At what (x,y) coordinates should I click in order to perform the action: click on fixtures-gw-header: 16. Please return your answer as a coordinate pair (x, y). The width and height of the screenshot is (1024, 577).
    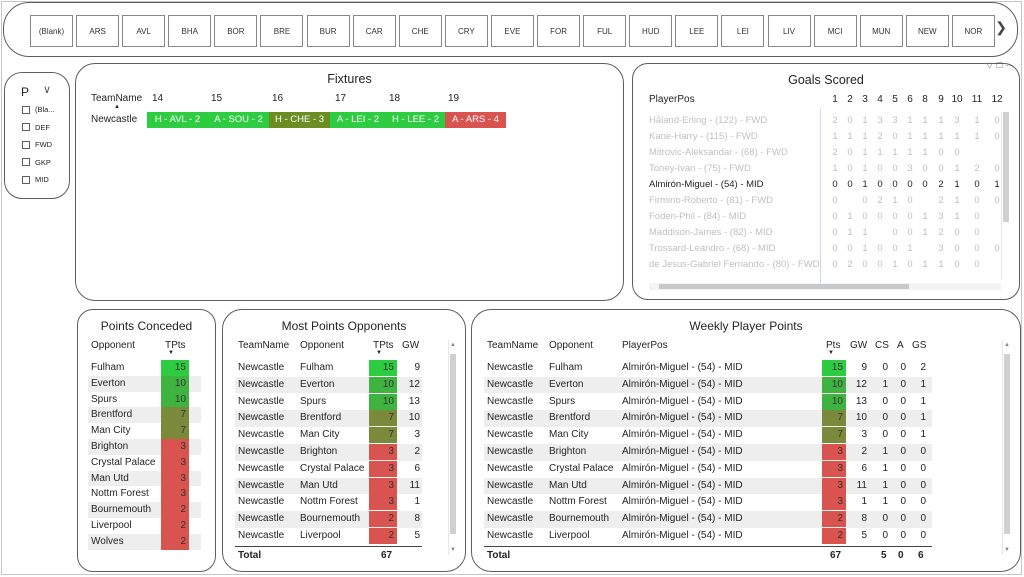
    Looking at the image, I should click on (278, 98).